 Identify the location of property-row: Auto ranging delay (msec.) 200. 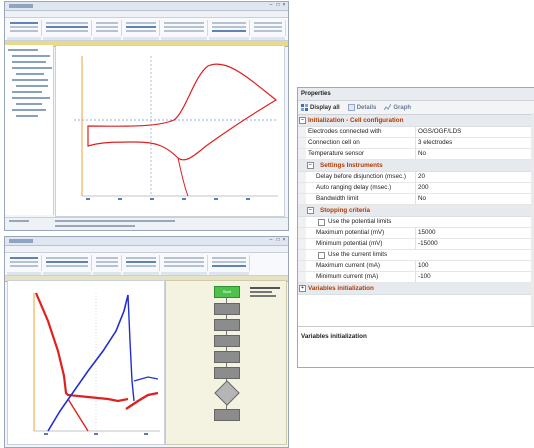
(416, 188).